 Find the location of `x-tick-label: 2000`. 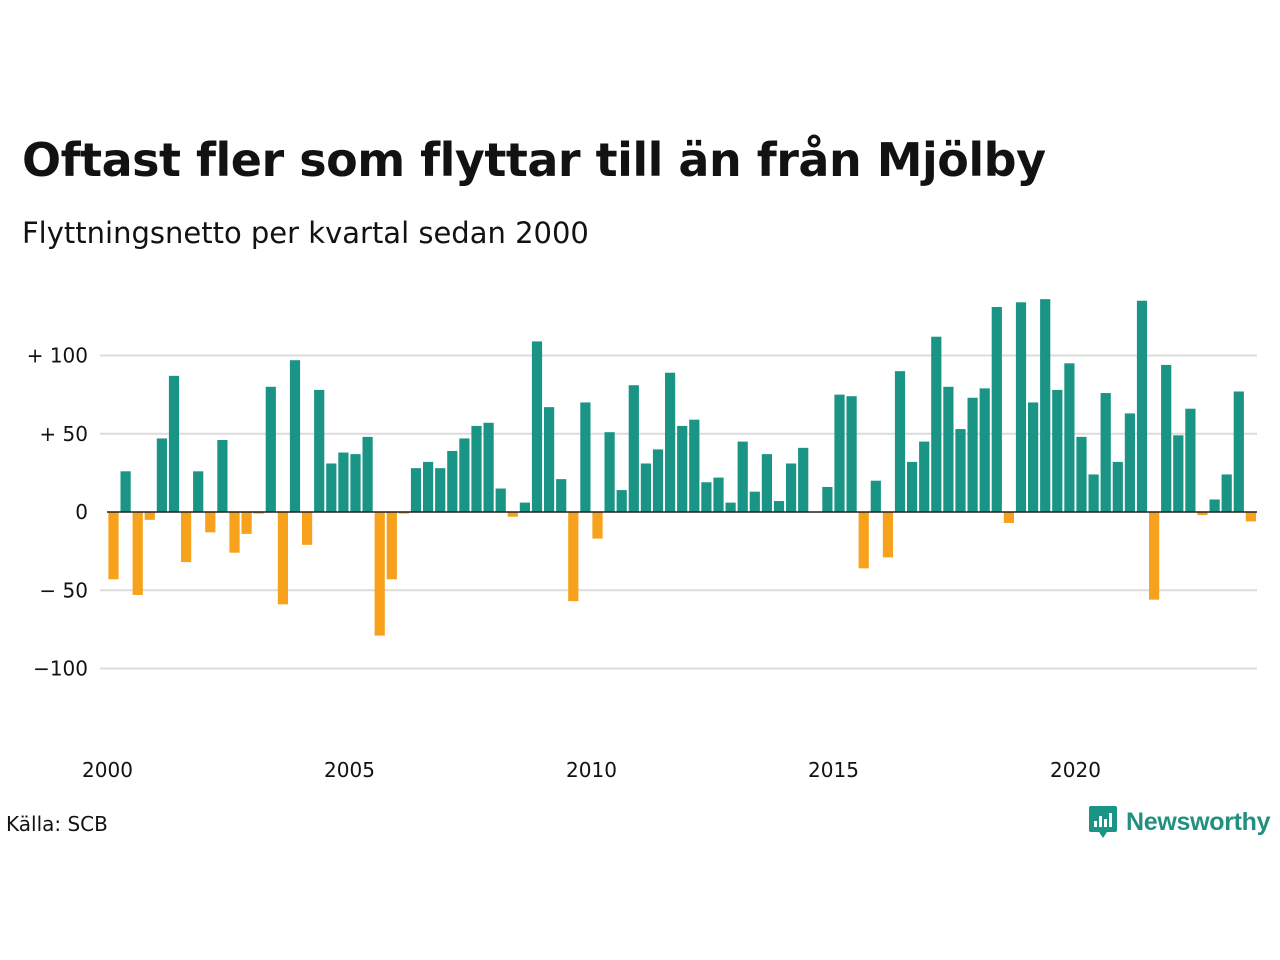

x-tick-label: 2000 is located at coordinates (107, 770).